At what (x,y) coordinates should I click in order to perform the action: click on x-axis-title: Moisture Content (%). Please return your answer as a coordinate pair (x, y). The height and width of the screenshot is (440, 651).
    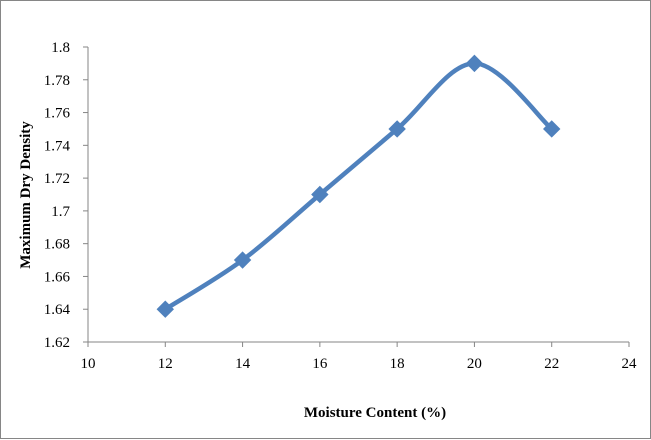
    Looking at the image, I should click on (375, 413).